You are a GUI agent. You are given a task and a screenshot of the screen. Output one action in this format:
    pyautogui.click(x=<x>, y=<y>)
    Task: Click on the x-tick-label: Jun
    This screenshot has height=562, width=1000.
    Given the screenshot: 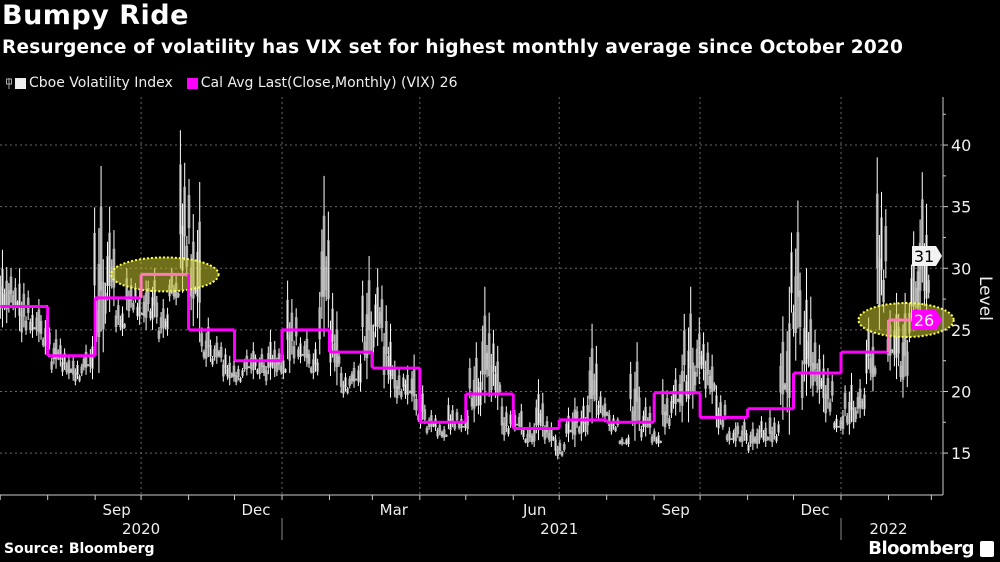 What is the action you would take?
    pyautogui.click(x=534, y=510)
    